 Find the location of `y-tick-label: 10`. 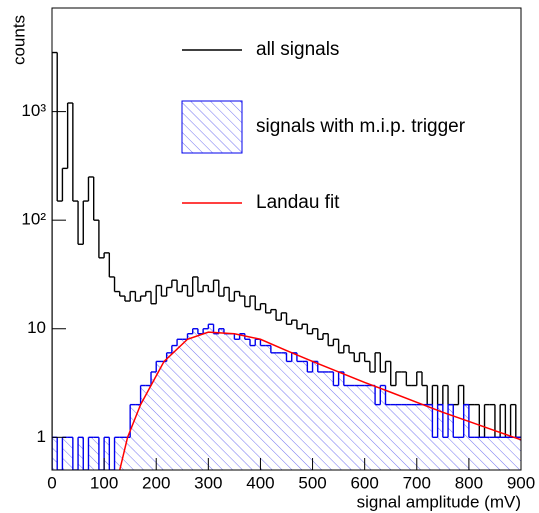

y-tick-label: 10 is located at coordinates (36, 327).